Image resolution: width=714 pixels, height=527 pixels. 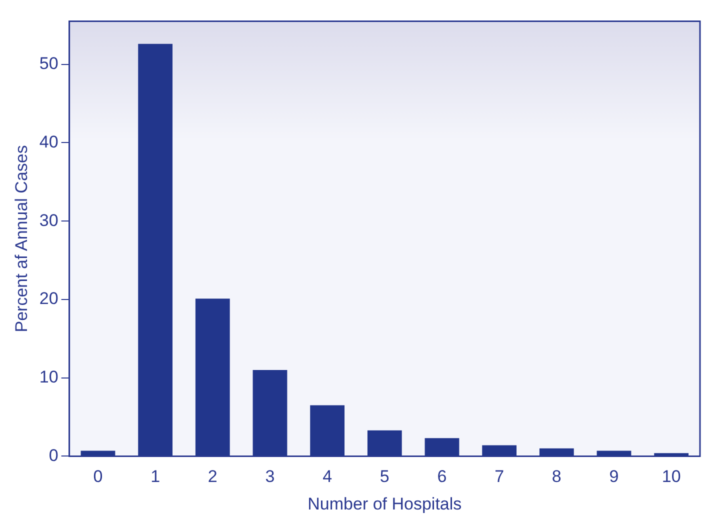 I want to click on y-tick-label: 0, so click(x=53, y=455).